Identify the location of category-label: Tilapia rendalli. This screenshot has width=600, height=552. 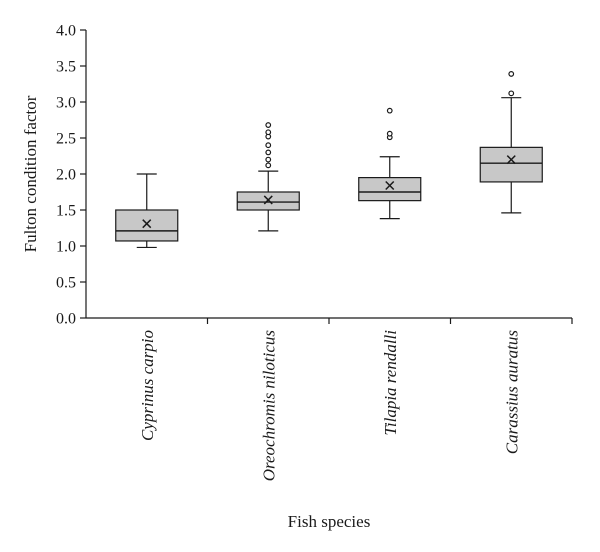
(390, 383).